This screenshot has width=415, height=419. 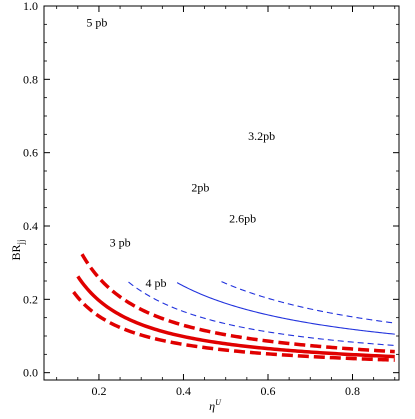 What do you see at coordinates (308, 302) in the screenshot?
I see `curve-3-2pb` at bounding box center [308, 302].